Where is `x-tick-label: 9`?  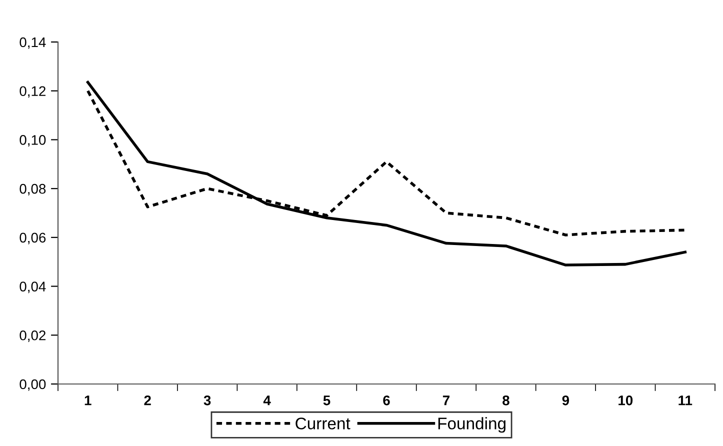
x-tick-label: 9 is located at coordinates (566, 400).